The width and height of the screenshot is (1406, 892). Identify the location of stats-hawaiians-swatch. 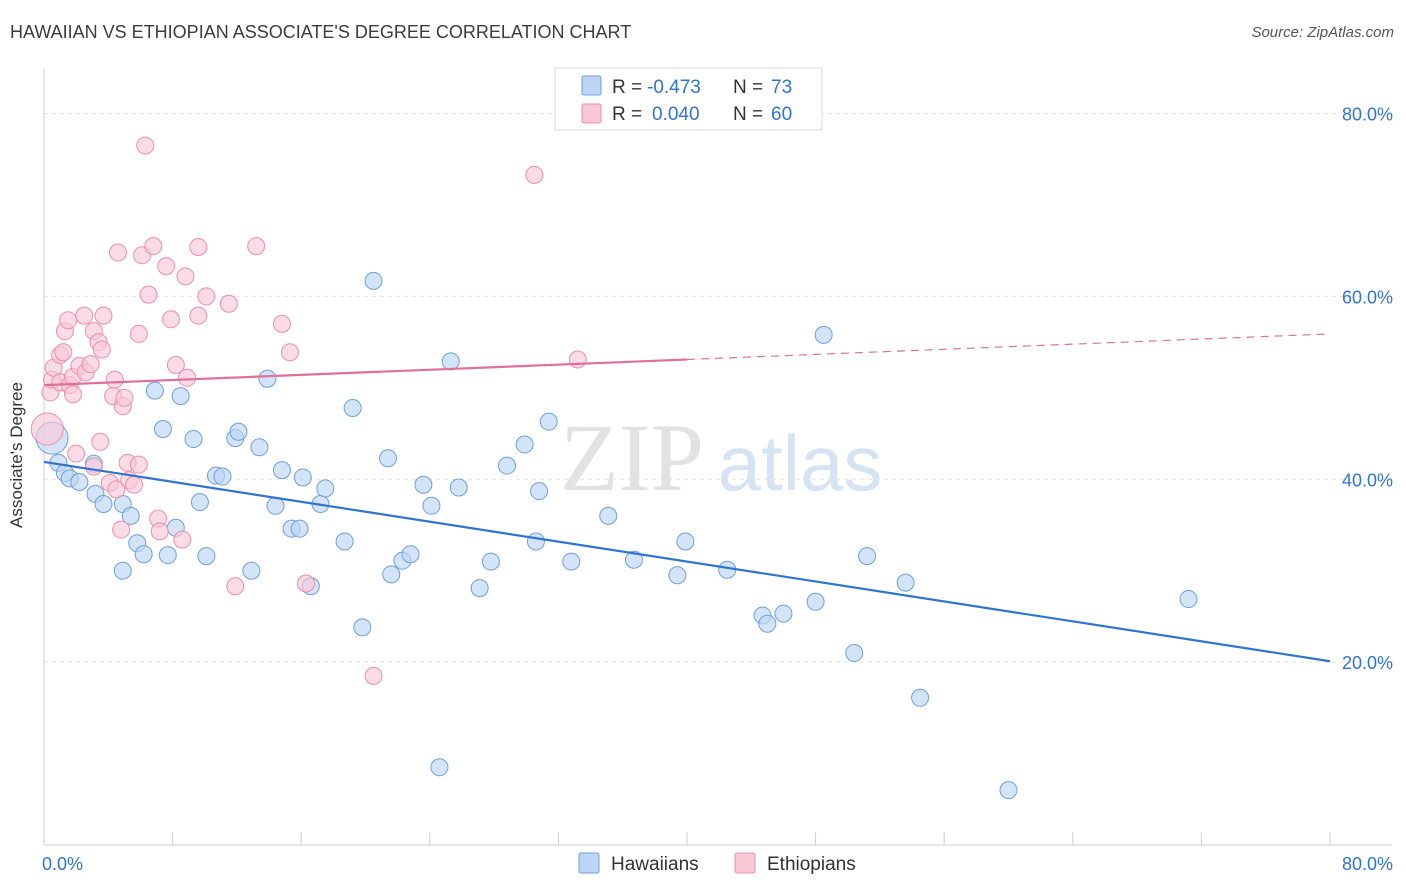
(591, 85).